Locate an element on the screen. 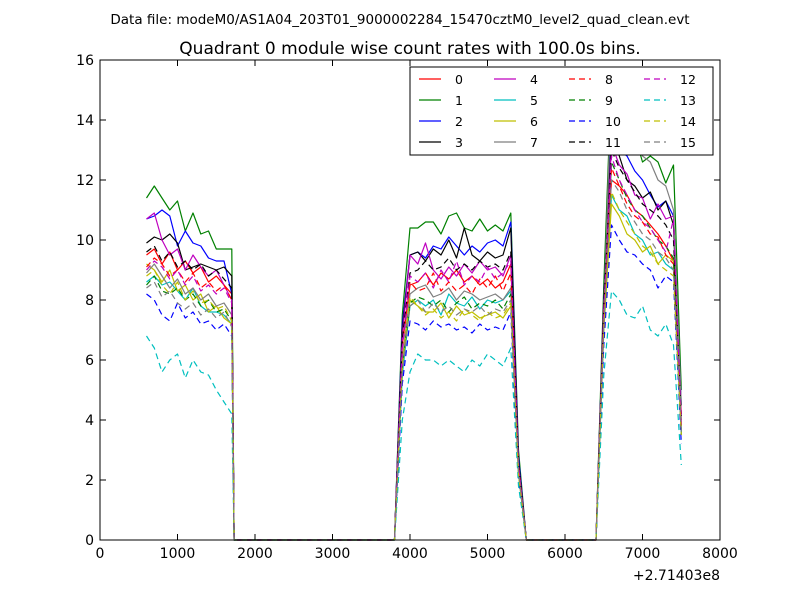 This screenshot has height=600, width=800. legend-label-13: 13 is located at coordinates (688, 100).